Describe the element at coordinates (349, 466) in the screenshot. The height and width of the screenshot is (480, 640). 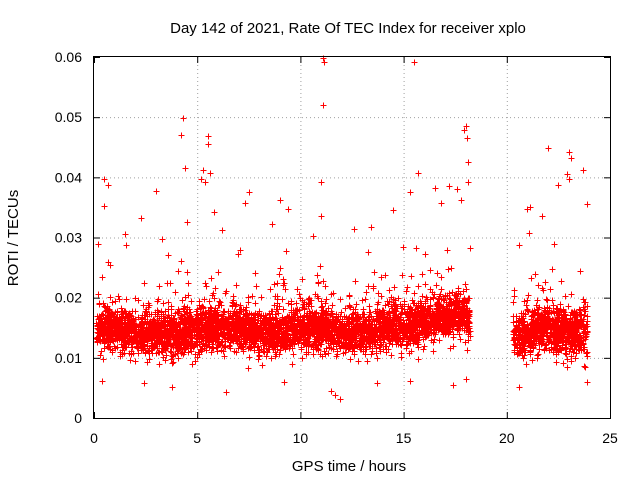
I see `x-axis-label: GPS time / hours` at that location.